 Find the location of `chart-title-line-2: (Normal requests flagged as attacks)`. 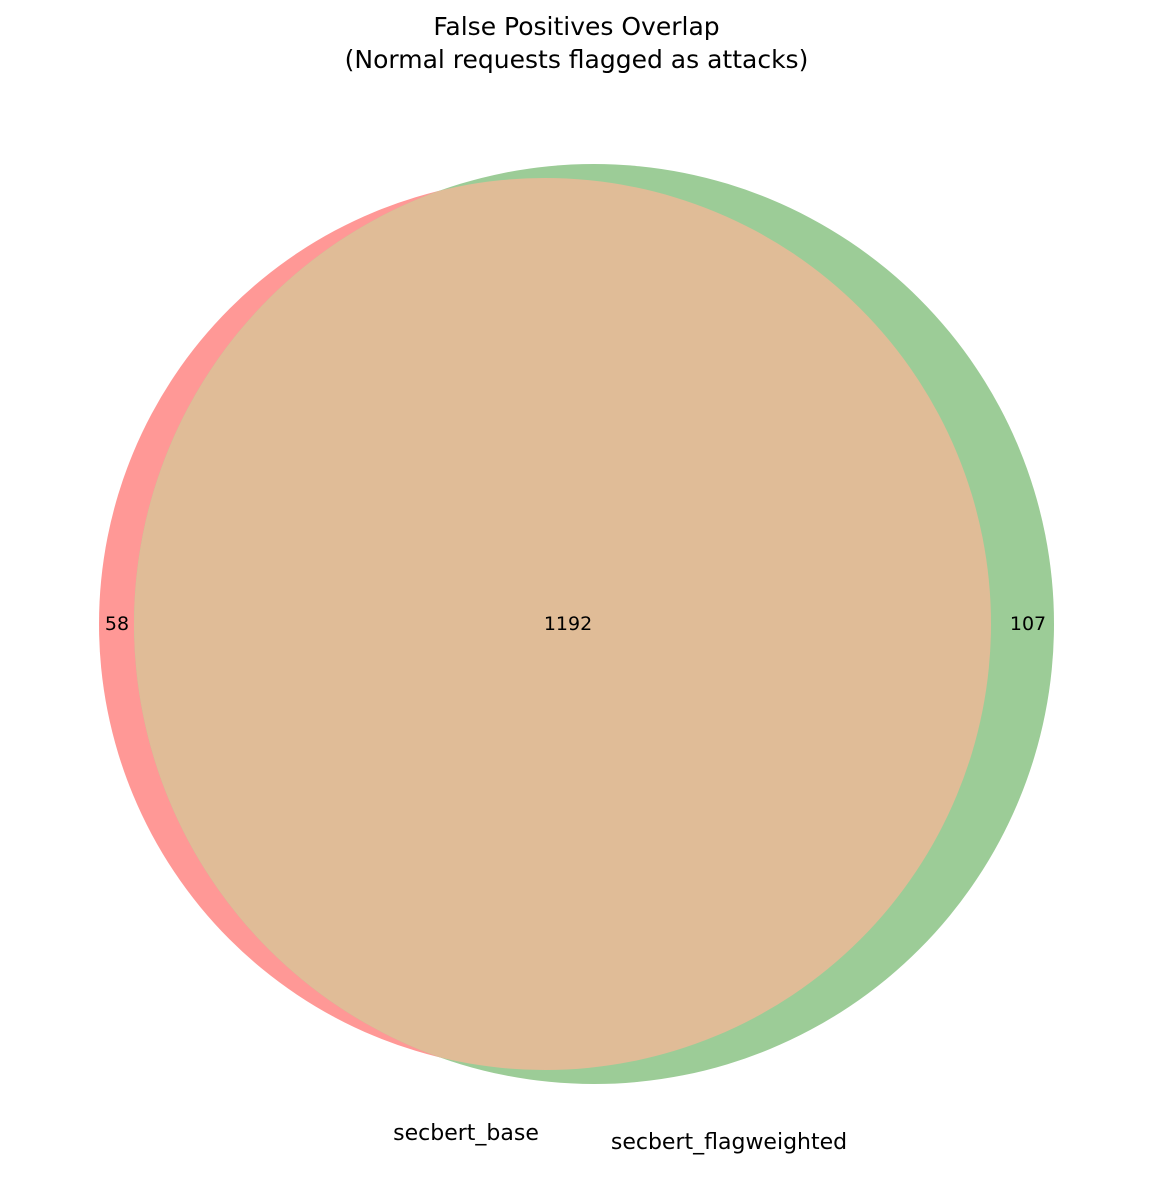

chart-title-line-2: (Normal requests flagged as attacks) is located at coordinates (577, 59).